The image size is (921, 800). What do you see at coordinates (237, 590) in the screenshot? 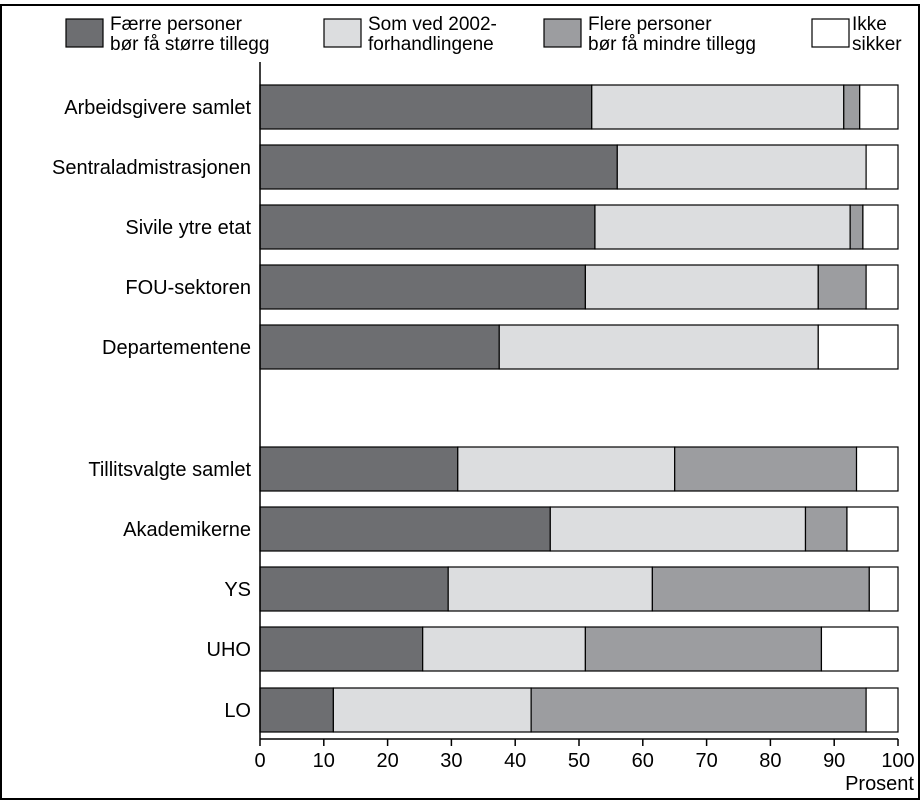
I see `category-label: YS` at bounding box center [237, 590].